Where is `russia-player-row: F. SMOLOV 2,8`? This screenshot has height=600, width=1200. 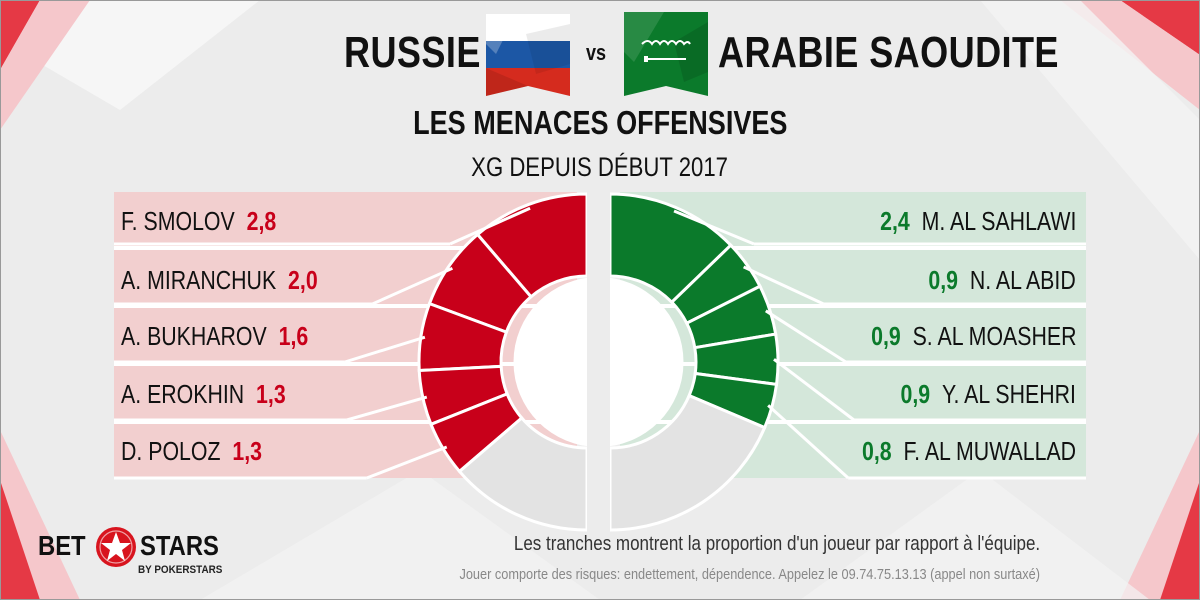
russia-player-row: F. SMOLOV 2,8 is located at coordinates (198, 221).